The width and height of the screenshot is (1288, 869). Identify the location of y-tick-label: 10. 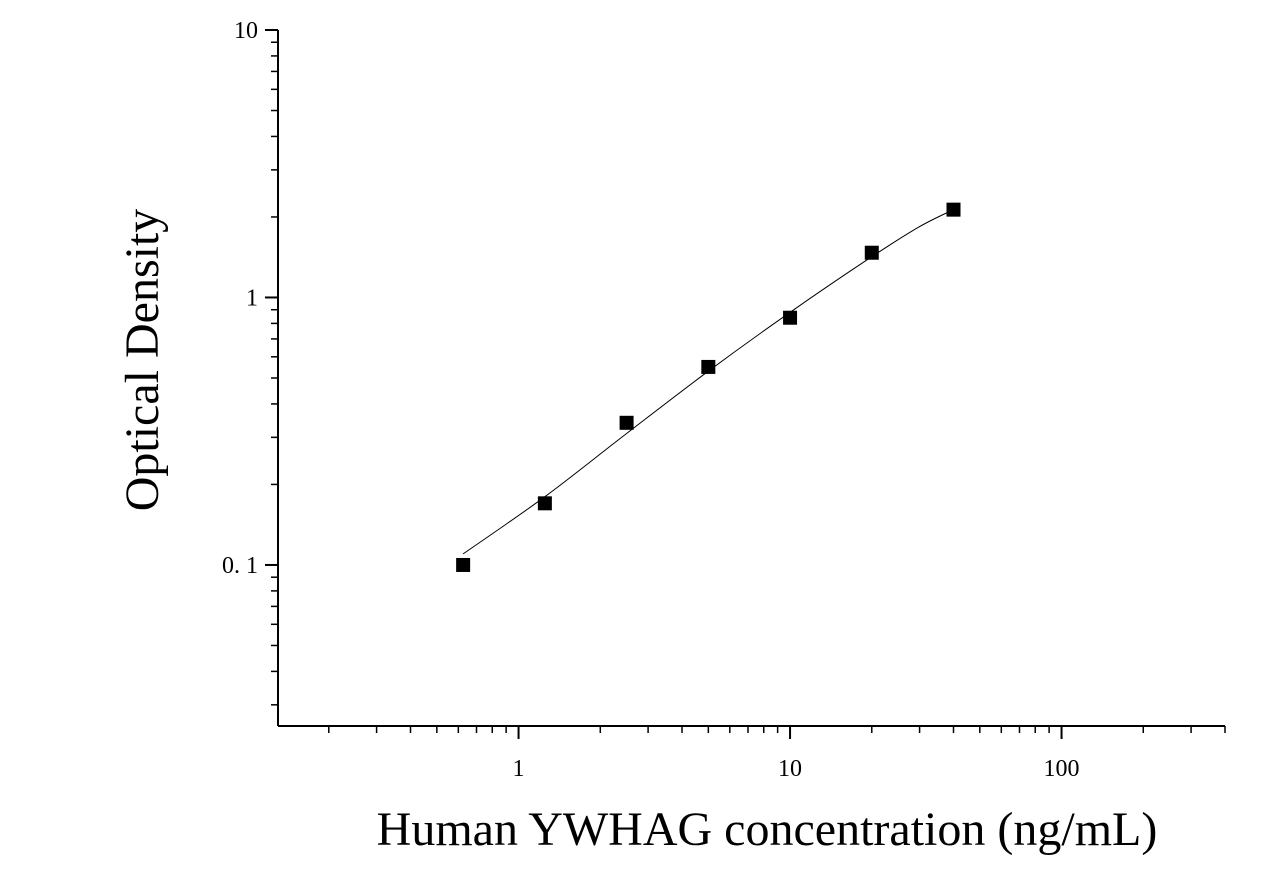
(246, 31).